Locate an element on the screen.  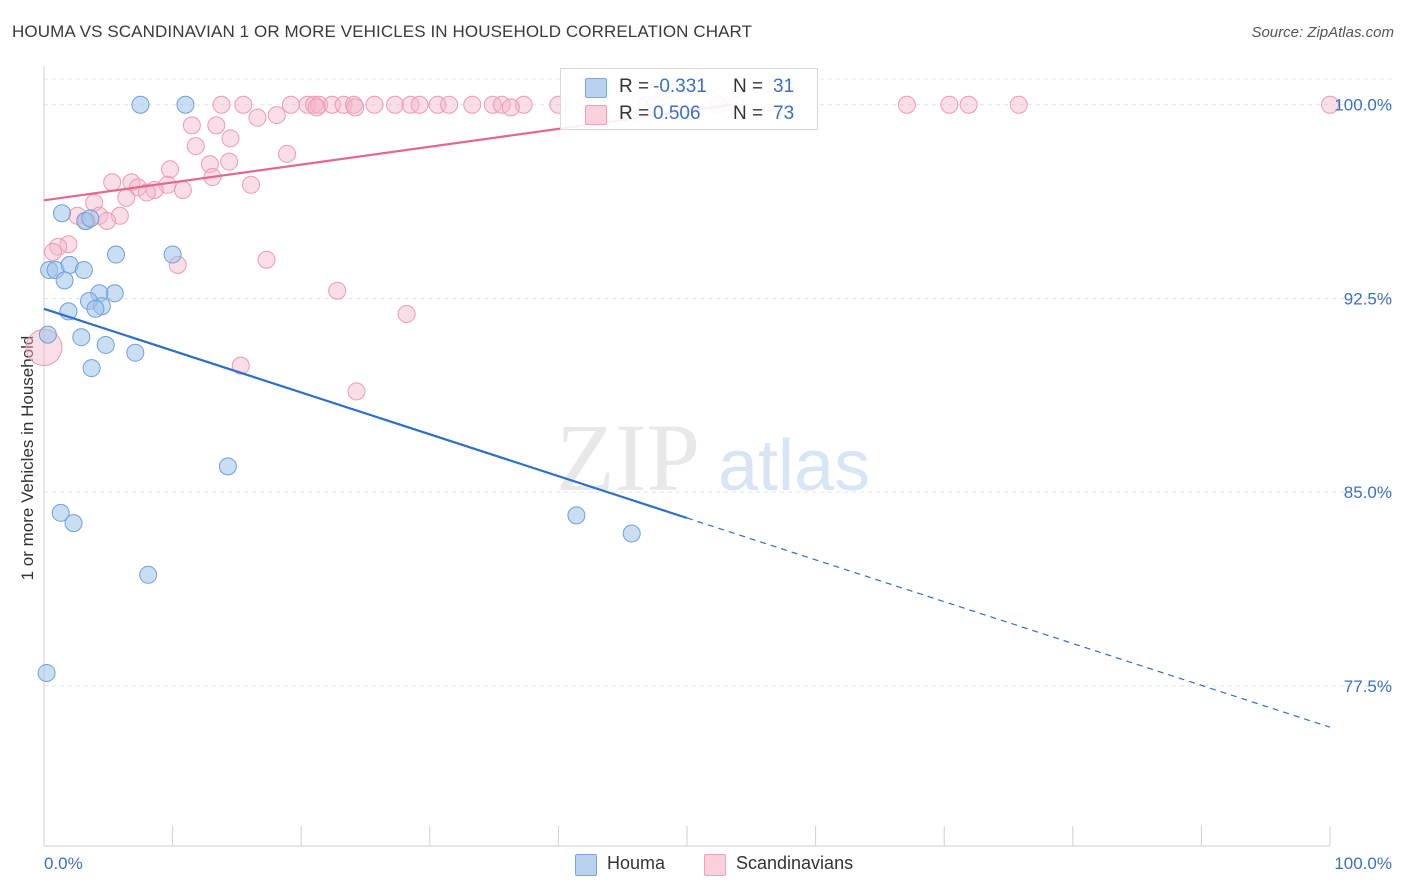
chart-source: Source: ZipAtlas.com is located at coordinates (1322, 32).